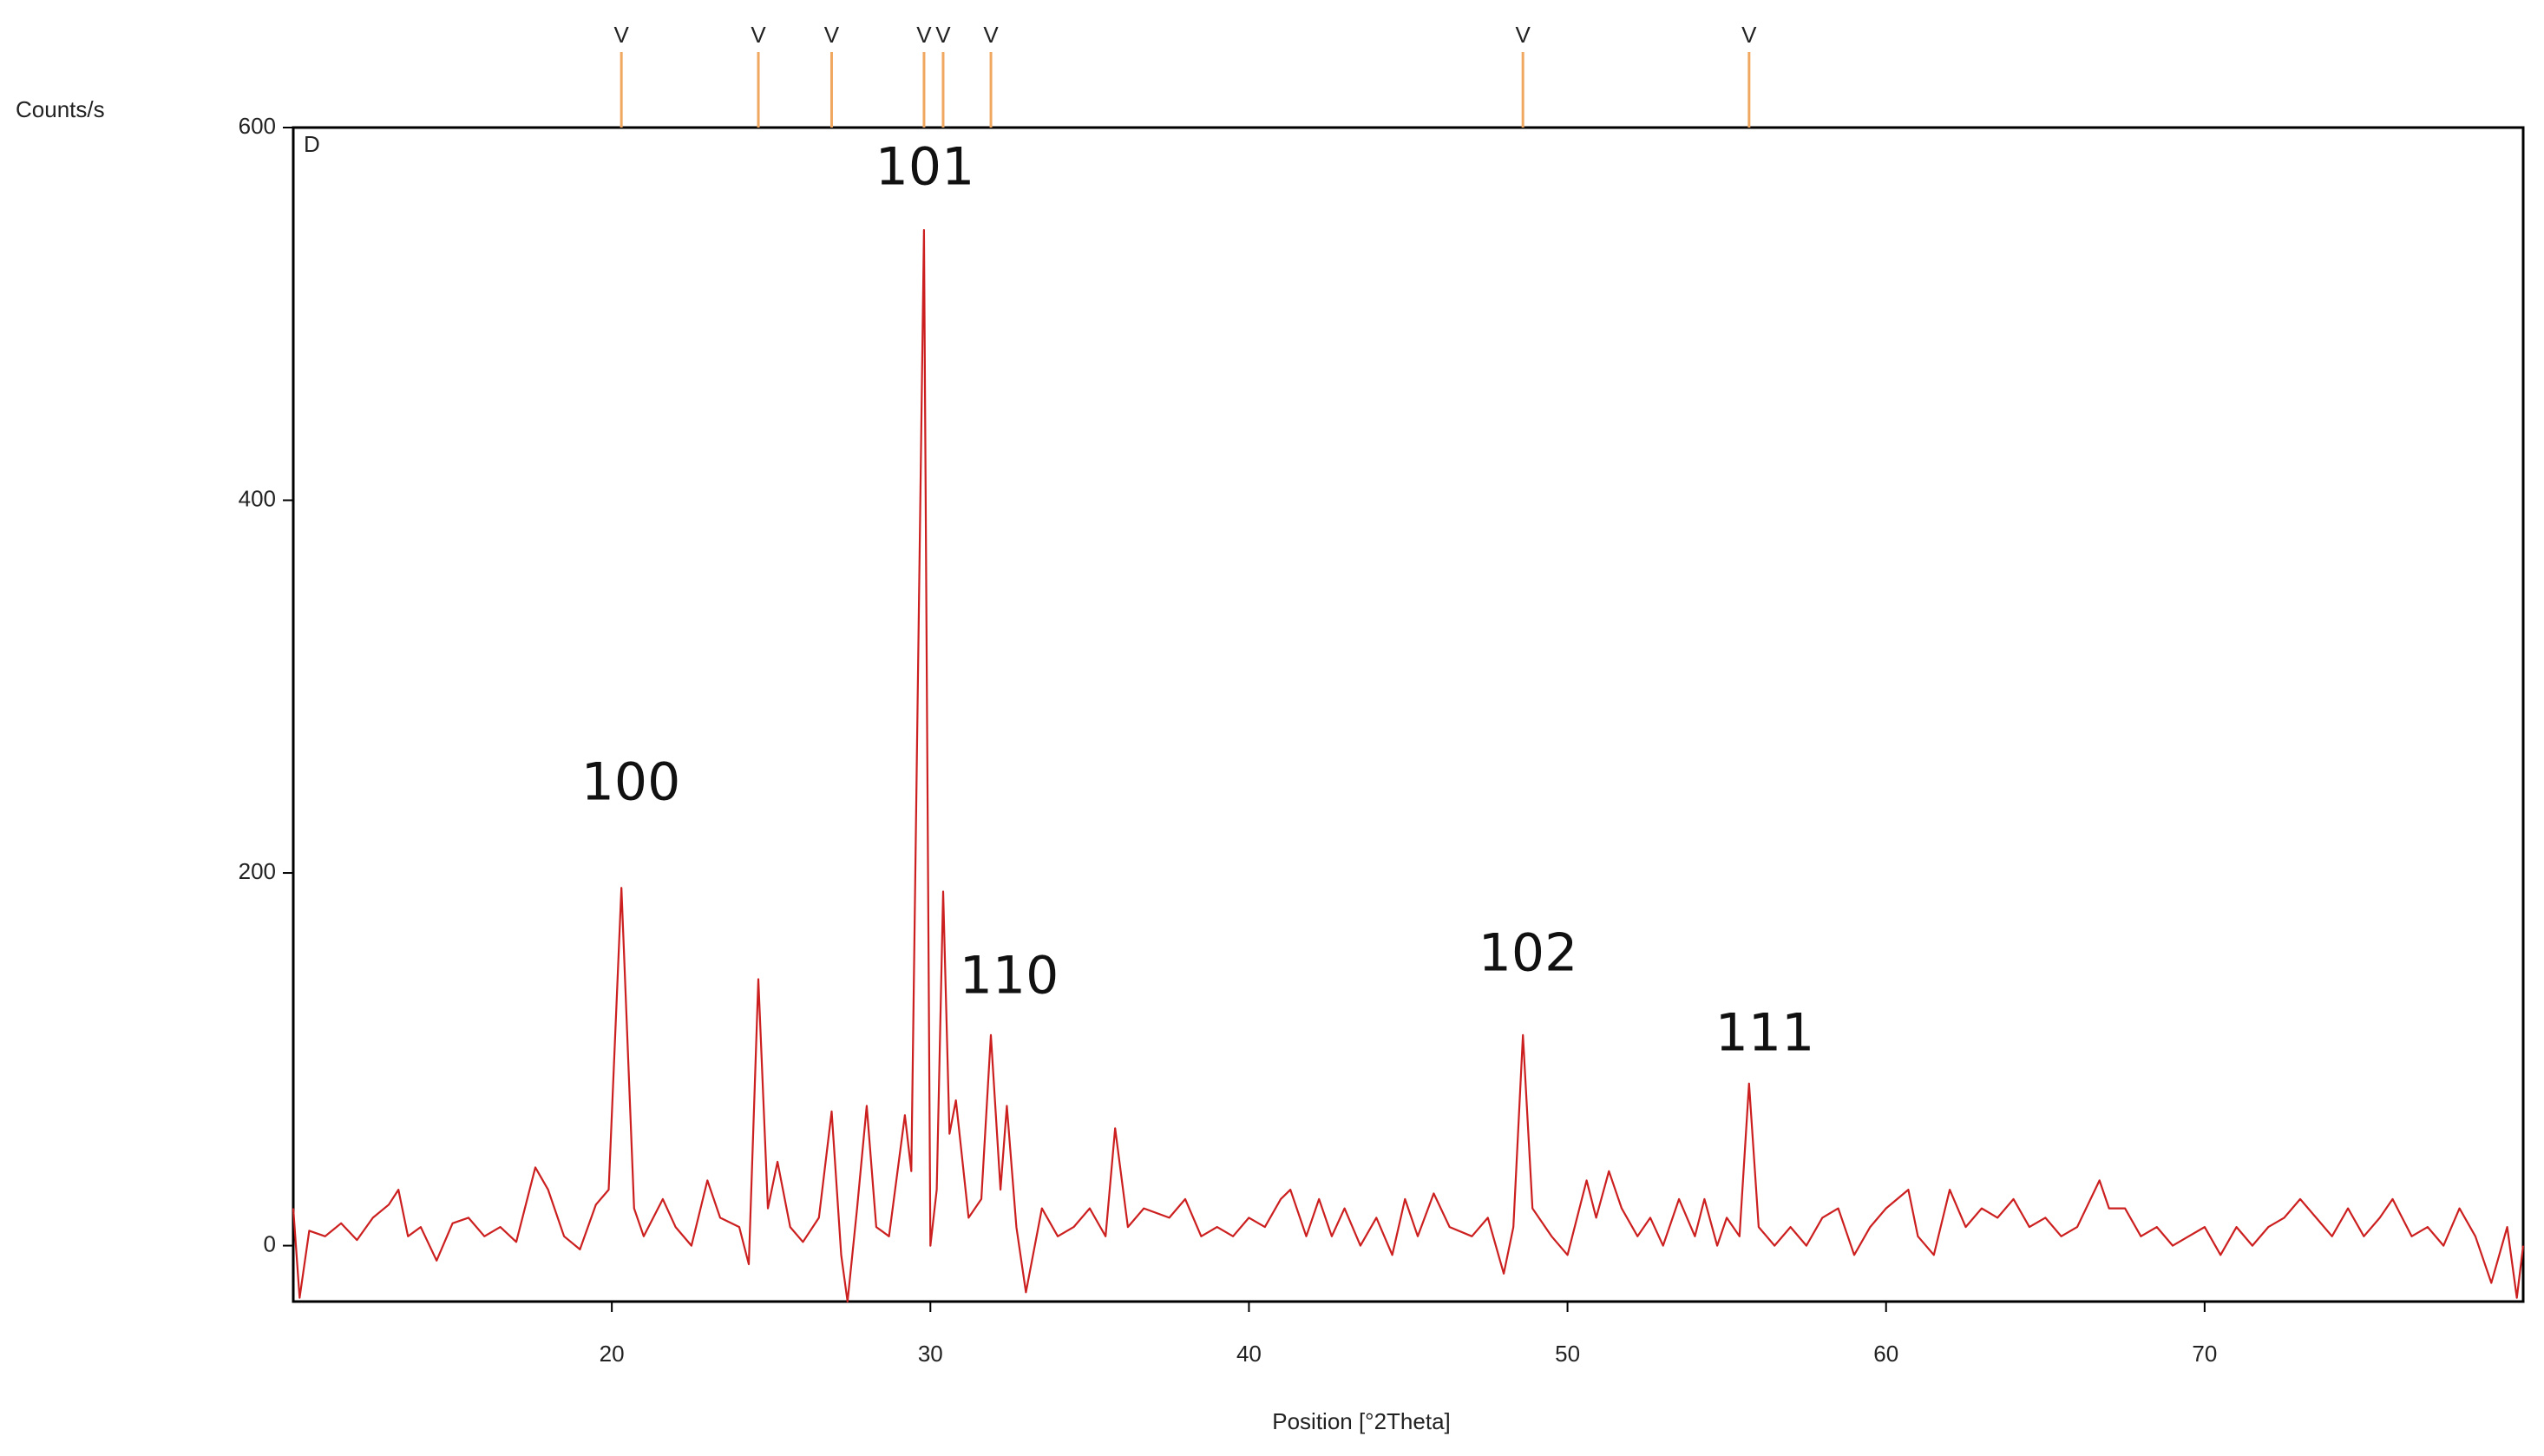 This screenshot has height=1456, width=2544. Describe the element at coordinates (60, 109) in the screenshot. I see `y-axis-label: Counts/s` at that location.